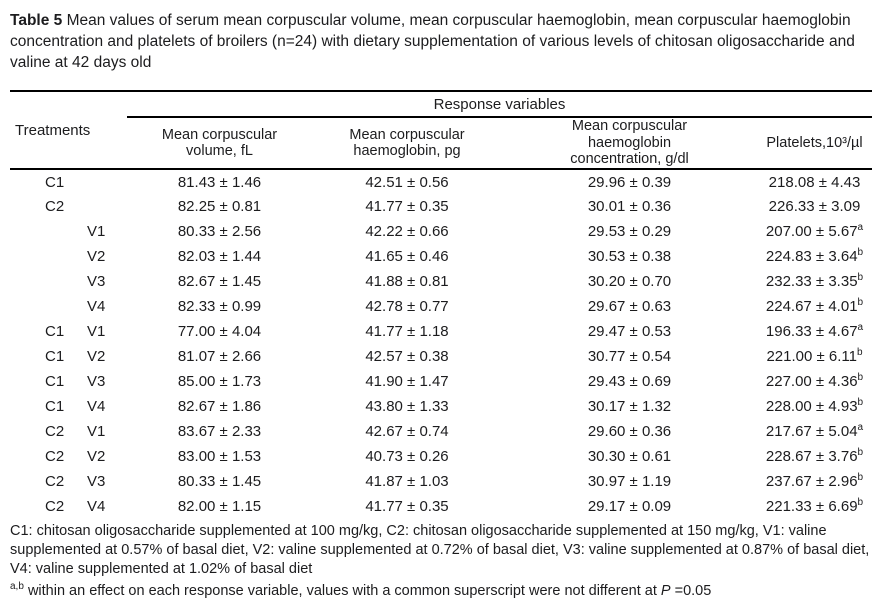 This screenshot has height=602, width=885. I want to click on cell-platelets: 196.33 ± 4.67a, so click(814, 331).